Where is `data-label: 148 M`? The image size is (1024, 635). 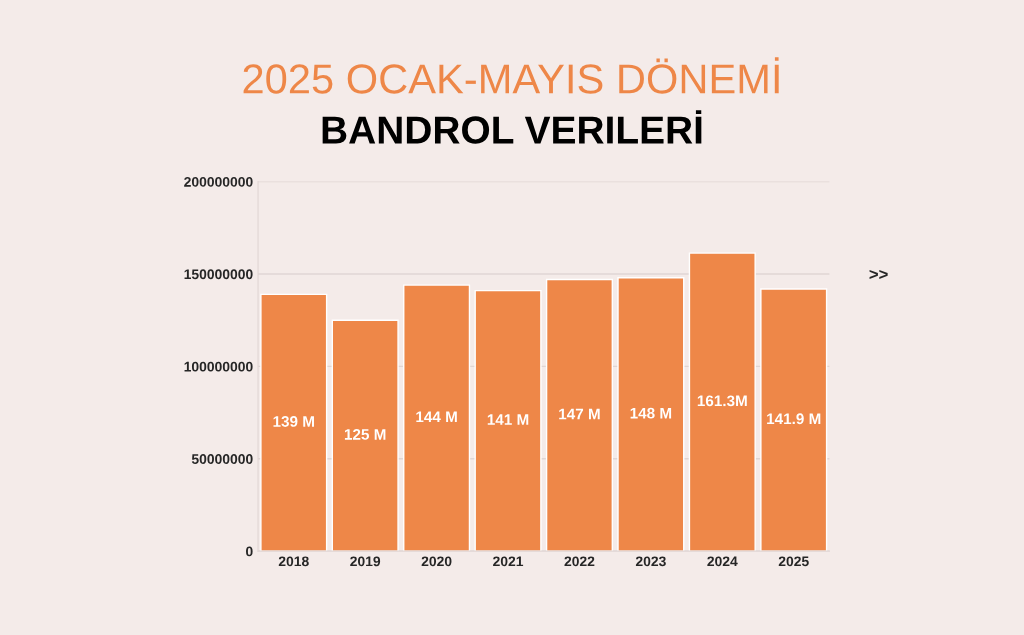
data-label: 148 M is located at coordinates (651, 413).